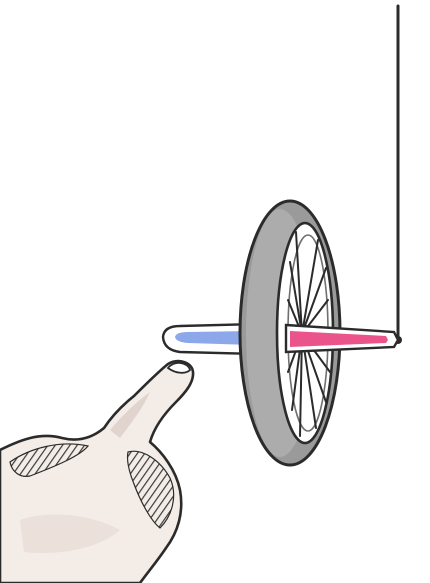  What do you see at coordinates (339, 339) in the screenshot?
I see `axle-pink-stripe` at bounding box center [339, 339].